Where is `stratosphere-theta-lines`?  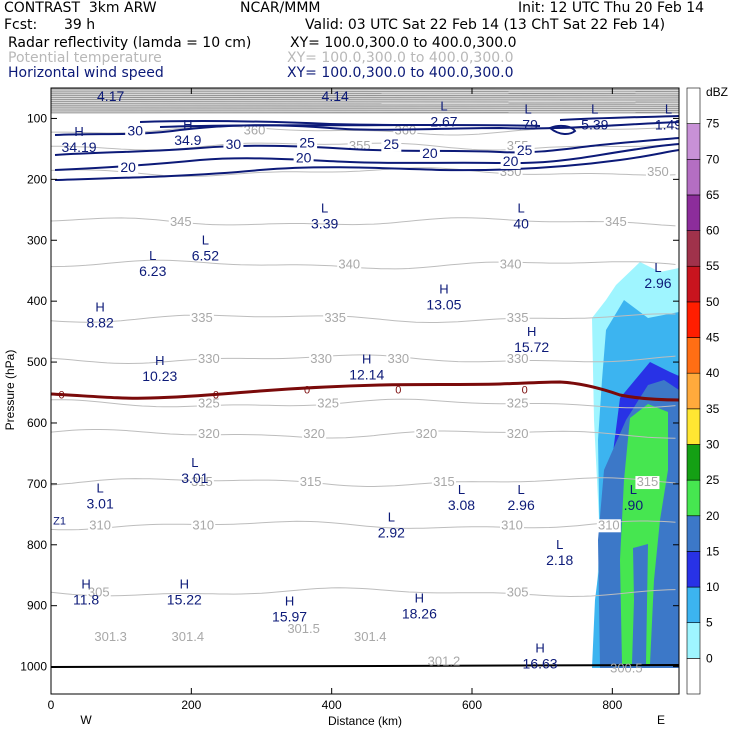
stratosphere-theta-lines is located at coordinates (365, 100).